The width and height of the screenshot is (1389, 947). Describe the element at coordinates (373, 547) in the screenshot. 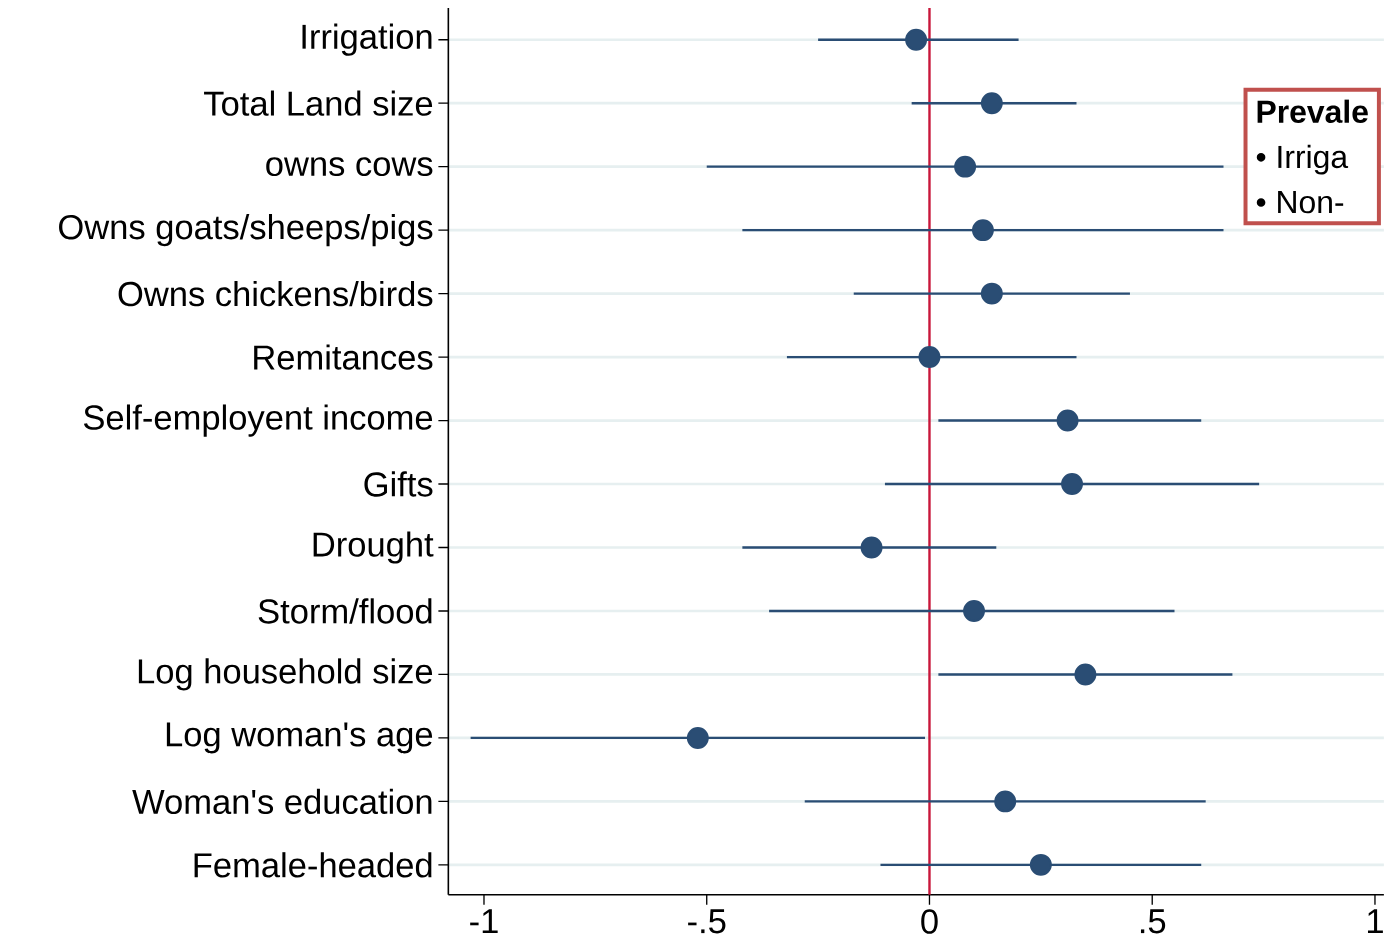

I see `y-tick-label: Drought` at that location.